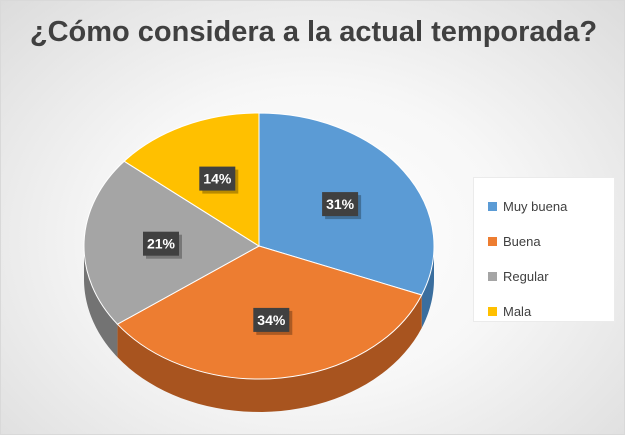 This screenshot has width=625, height=436. I want to click on legend-swatch-mala, so click(492, 311).